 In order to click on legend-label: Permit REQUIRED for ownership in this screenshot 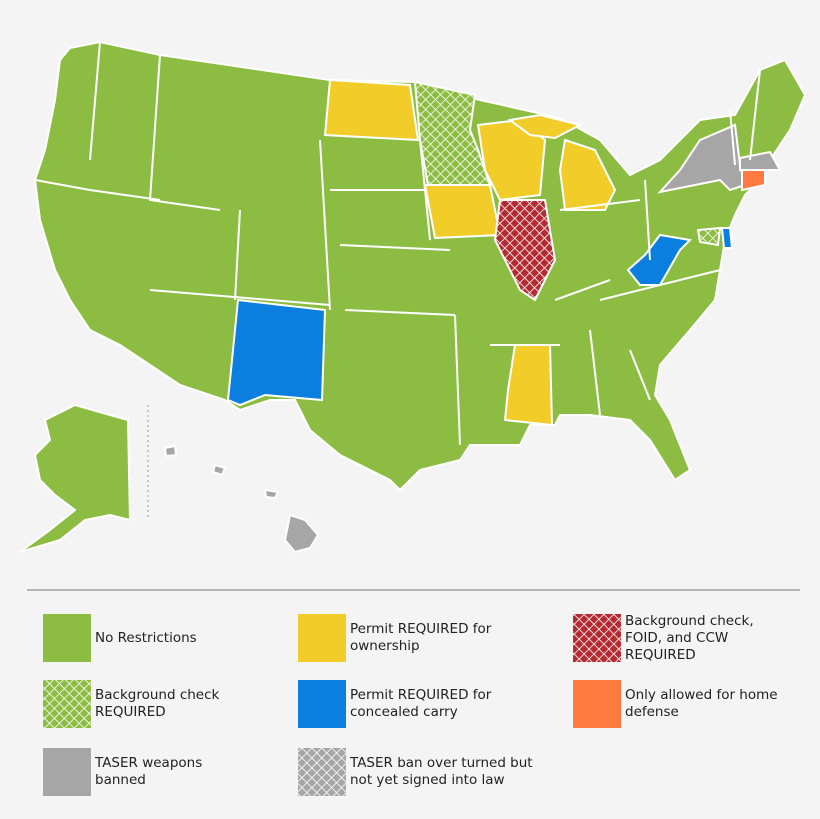, I will do `click(421, 637)`.